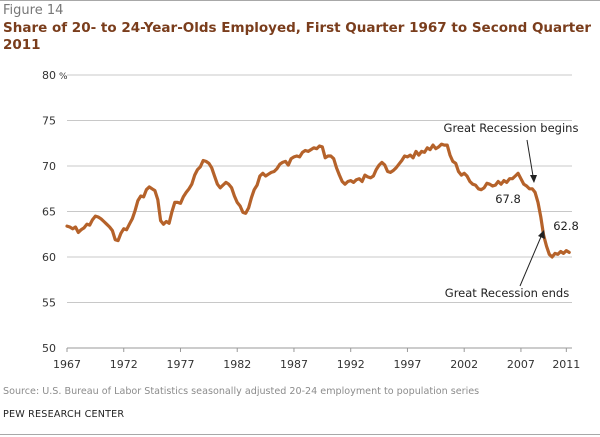 This screenshot has height=437, width=600. Describe the element at coordinates (351, 364) in the screenshot. I see `x-tick-label-1992: 1992` at that location.